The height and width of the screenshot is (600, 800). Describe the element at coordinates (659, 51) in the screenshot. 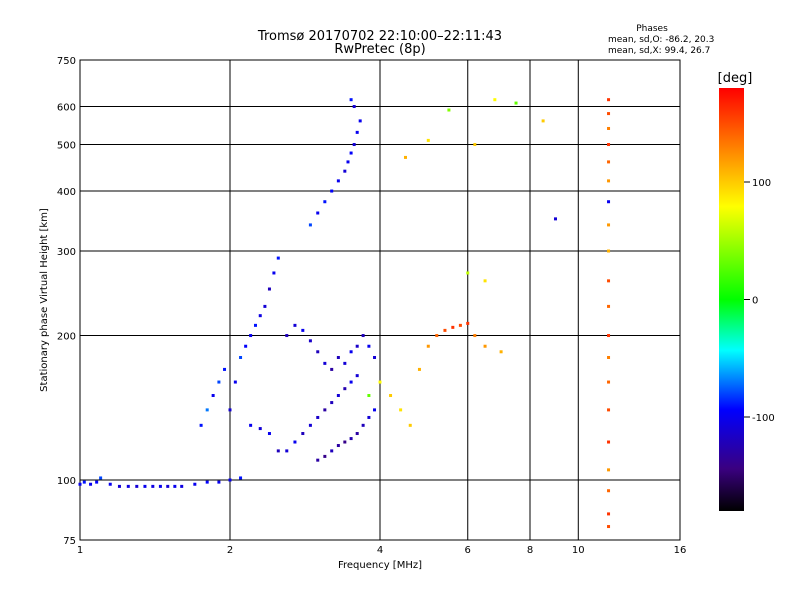

I see `phase-info-x: mean, sd,X: 99.4, 26.7` at that location.